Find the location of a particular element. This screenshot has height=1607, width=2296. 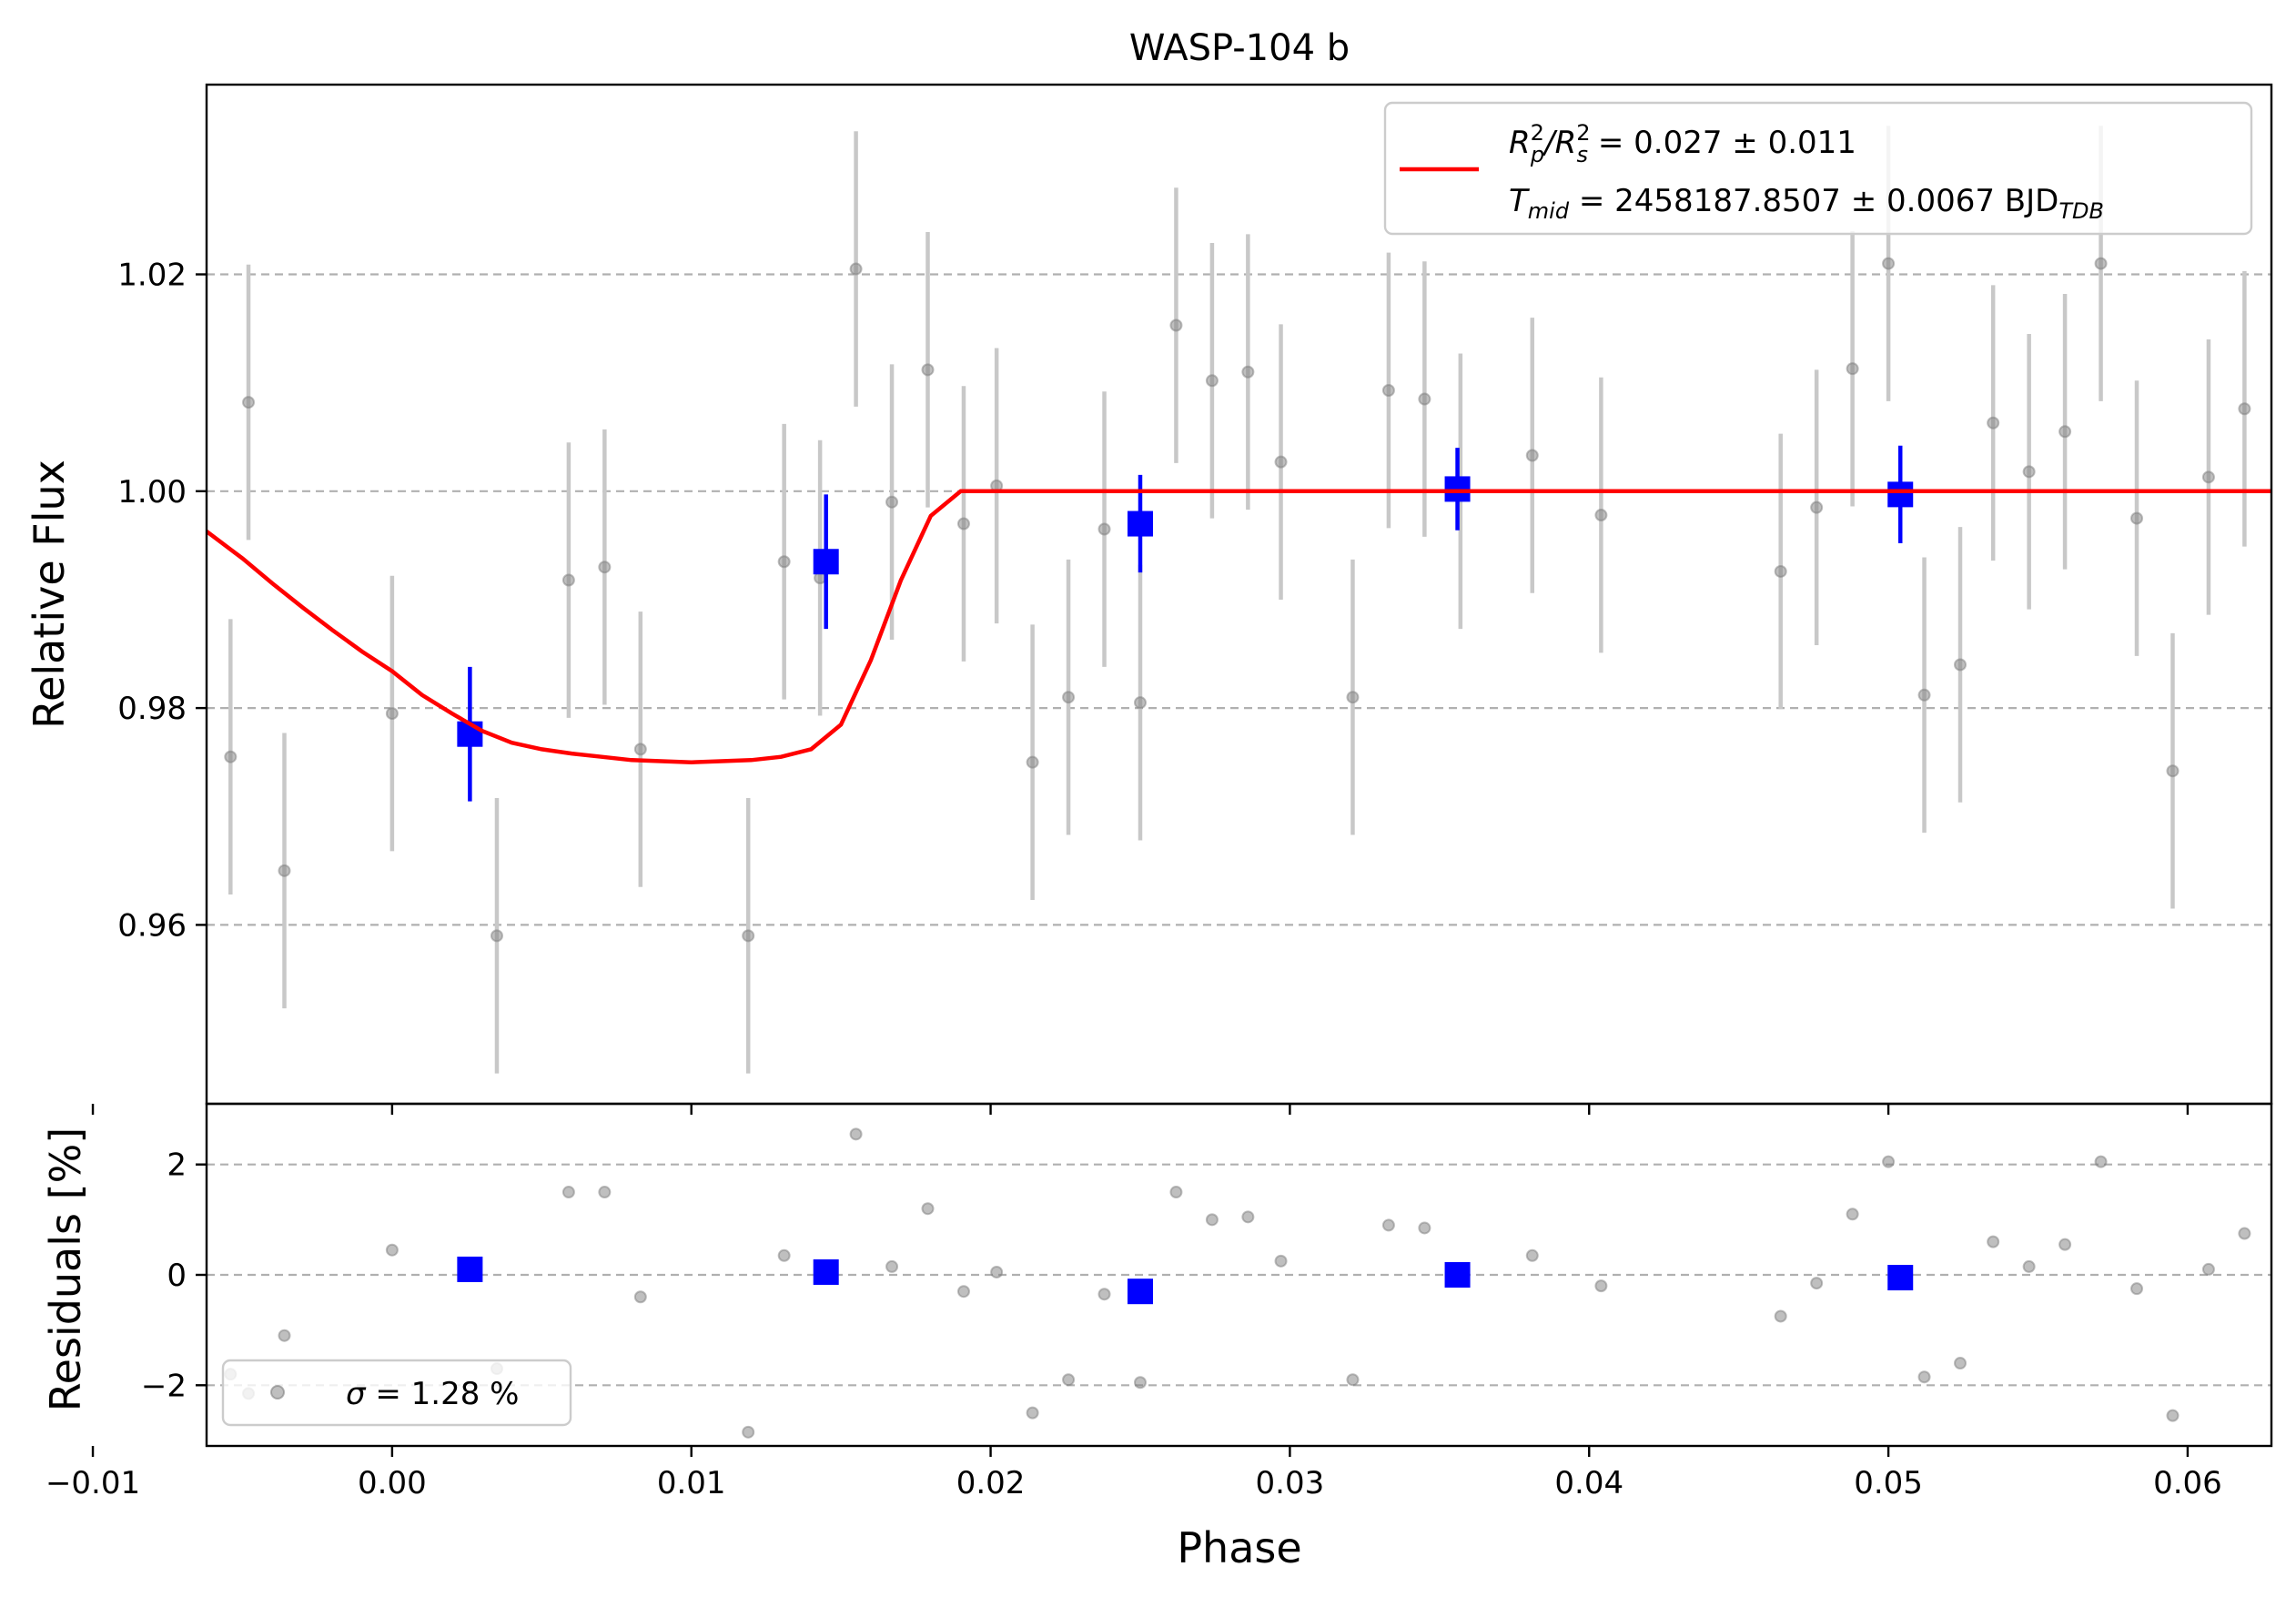

sigma-symbol: σ is located at coordinates (357, 1394).